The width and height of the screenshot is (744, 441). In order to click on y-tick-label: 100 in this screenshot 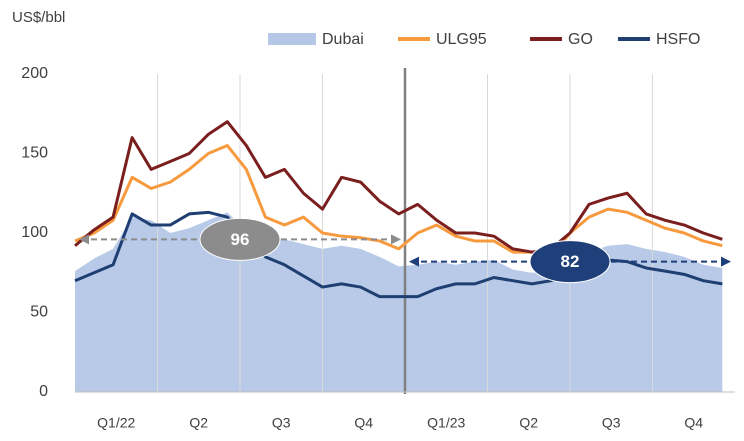, I will do `click(34, 232)`.